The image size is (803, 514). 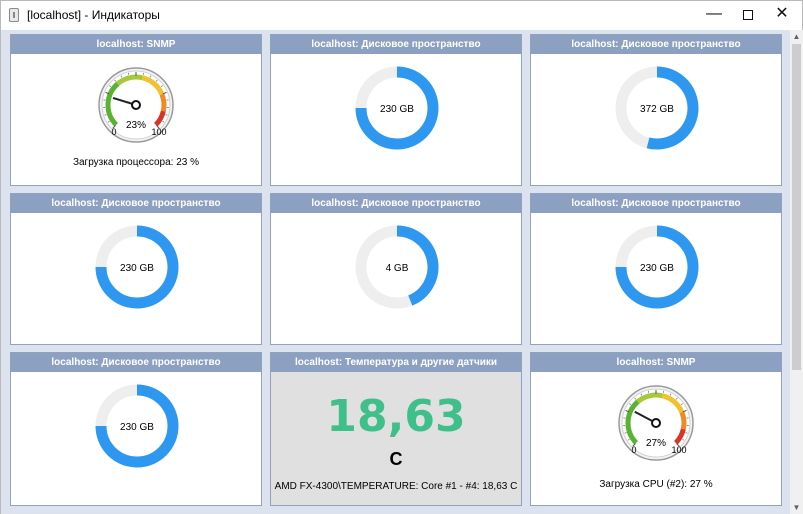 What do you see at coordinates (656, 484) in the screenshot?
I see `gauge-caption: Загрузка CPU (#2): 27 %` at bounding box center [656, 484].